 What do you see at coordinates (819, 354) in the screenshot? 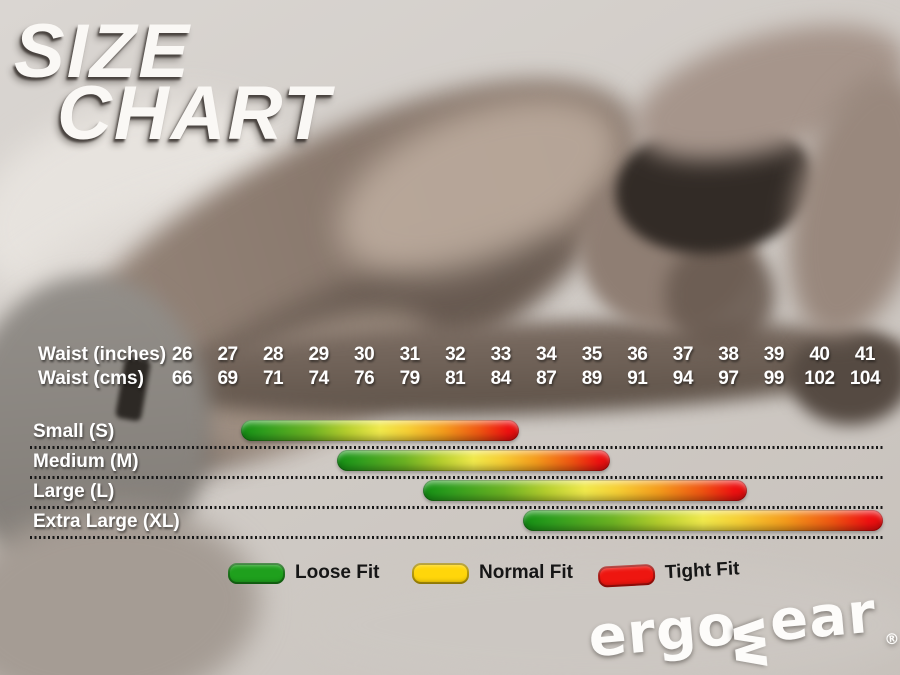
I see `waist-inches-value: 40` at bounding box center [819, 354].